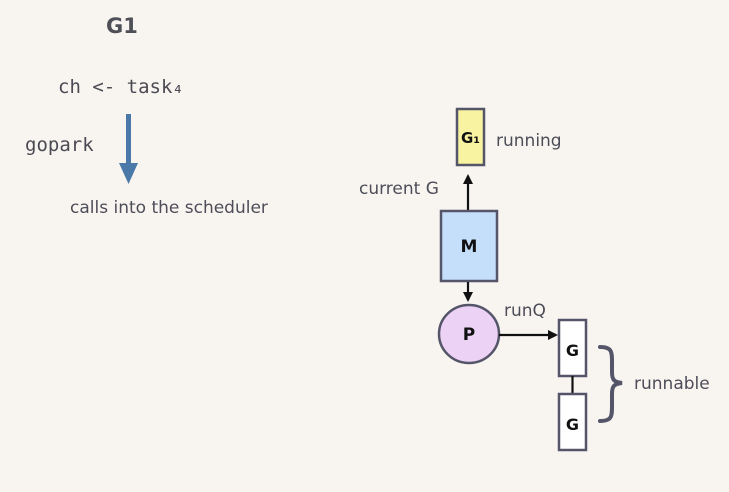 Image resolution: width=729 pixels, height=492 pixels. I want to click on machine-label: M, so click(469, 247).